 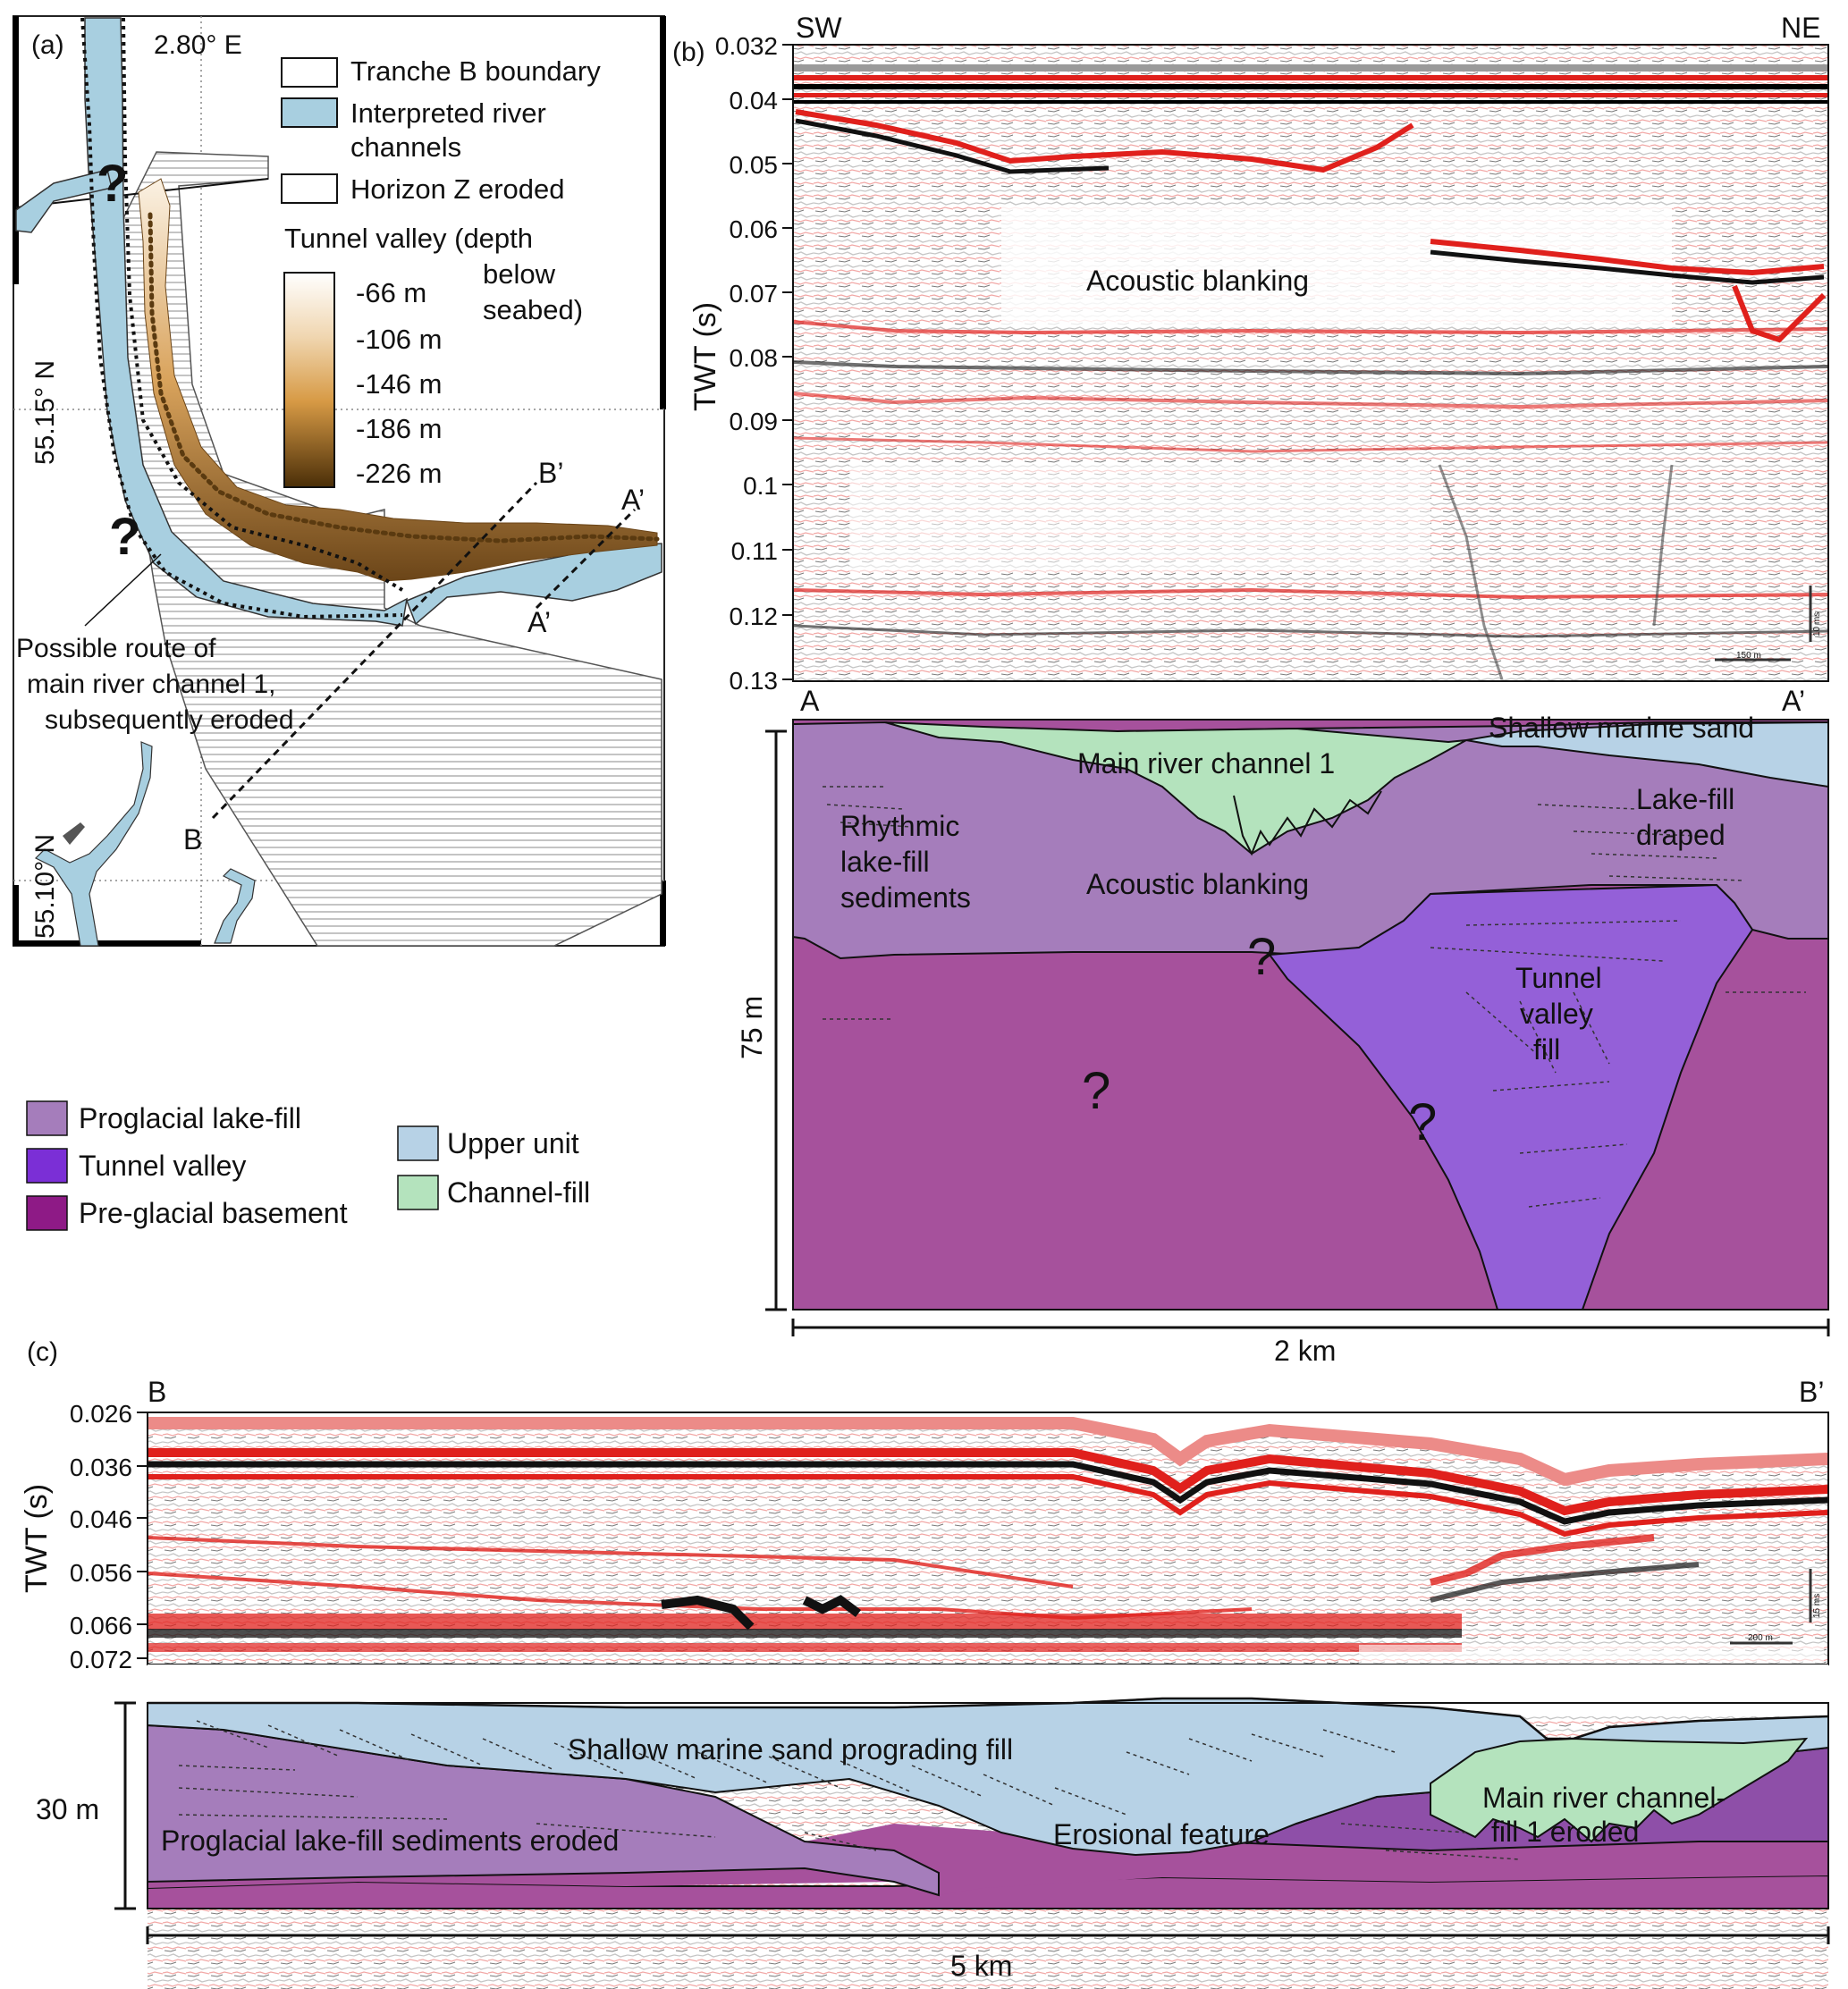 What do you see at coordinates (1681, 835) in the screenshot?
I see `label-lake-fill-draped-2: draped` at bounding box center [1681, 835].